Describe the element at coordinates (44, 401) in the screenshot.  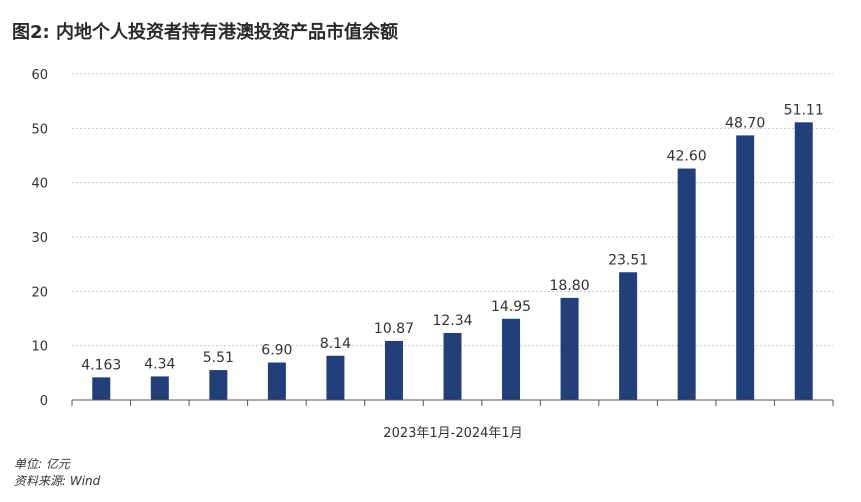
I see `y-tick-label: 0` at that location.